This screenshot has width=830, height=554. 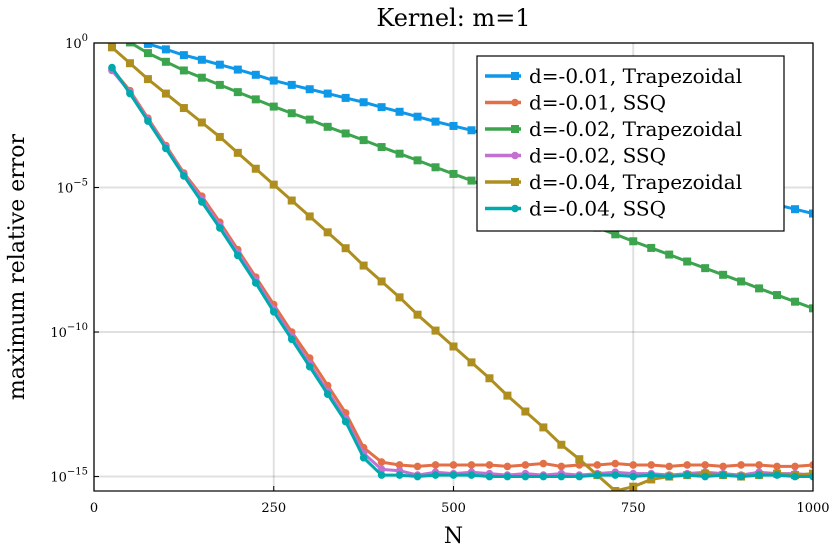 What do you see at coordinates (69, 331) in the screenshot?
I see `y-tick-label: 10−10` at bounding box center [69, 331].